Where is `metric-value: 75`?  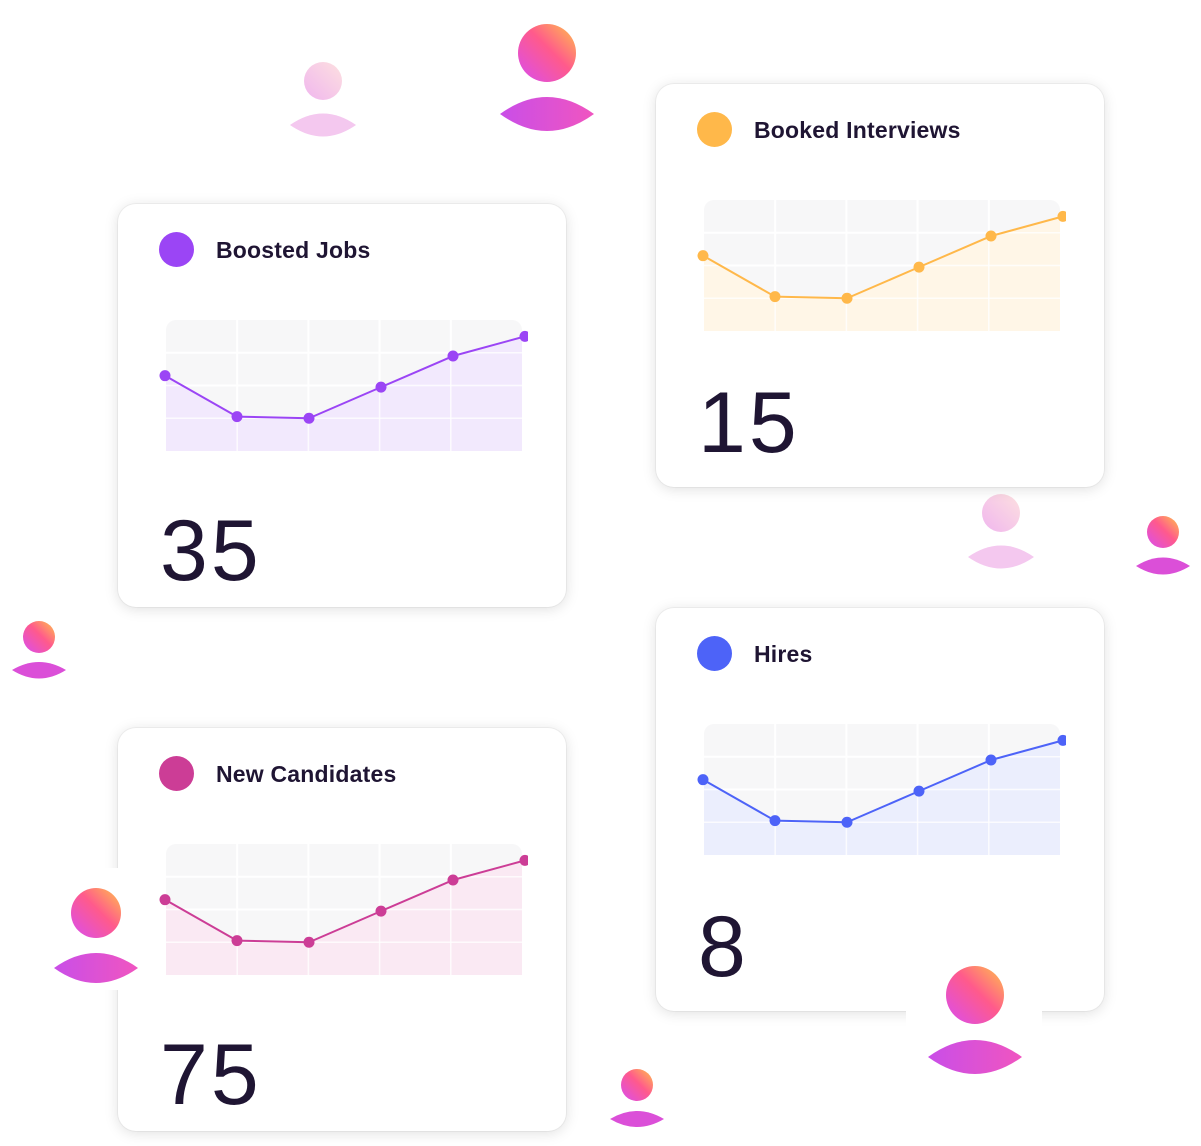
metric-value: 75 is located at coordinates (211, 1075).